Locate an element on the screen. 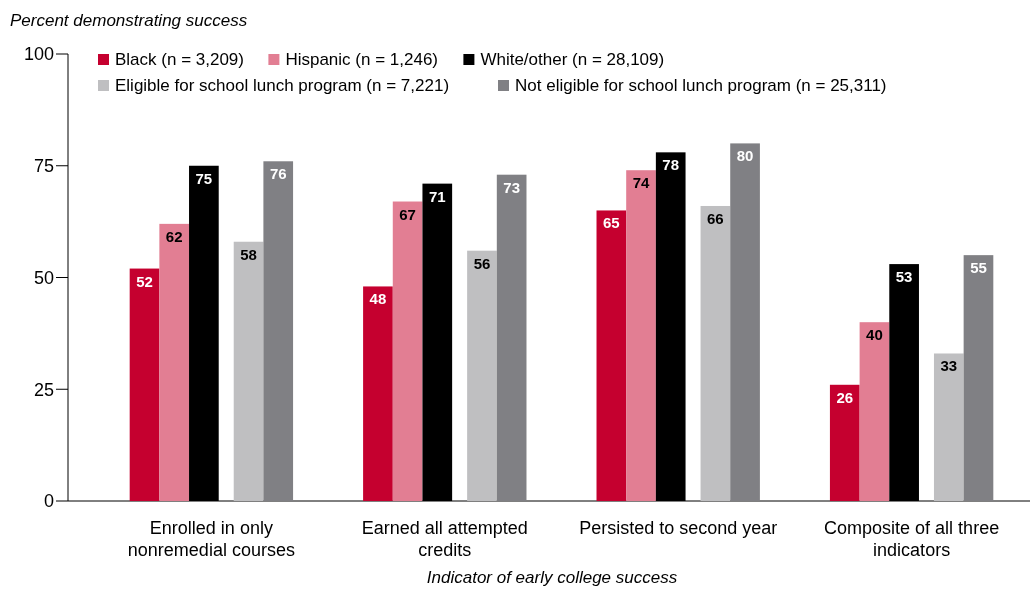  y-axis-title: Percent demonstrating success is located at coordinates (129, 20).